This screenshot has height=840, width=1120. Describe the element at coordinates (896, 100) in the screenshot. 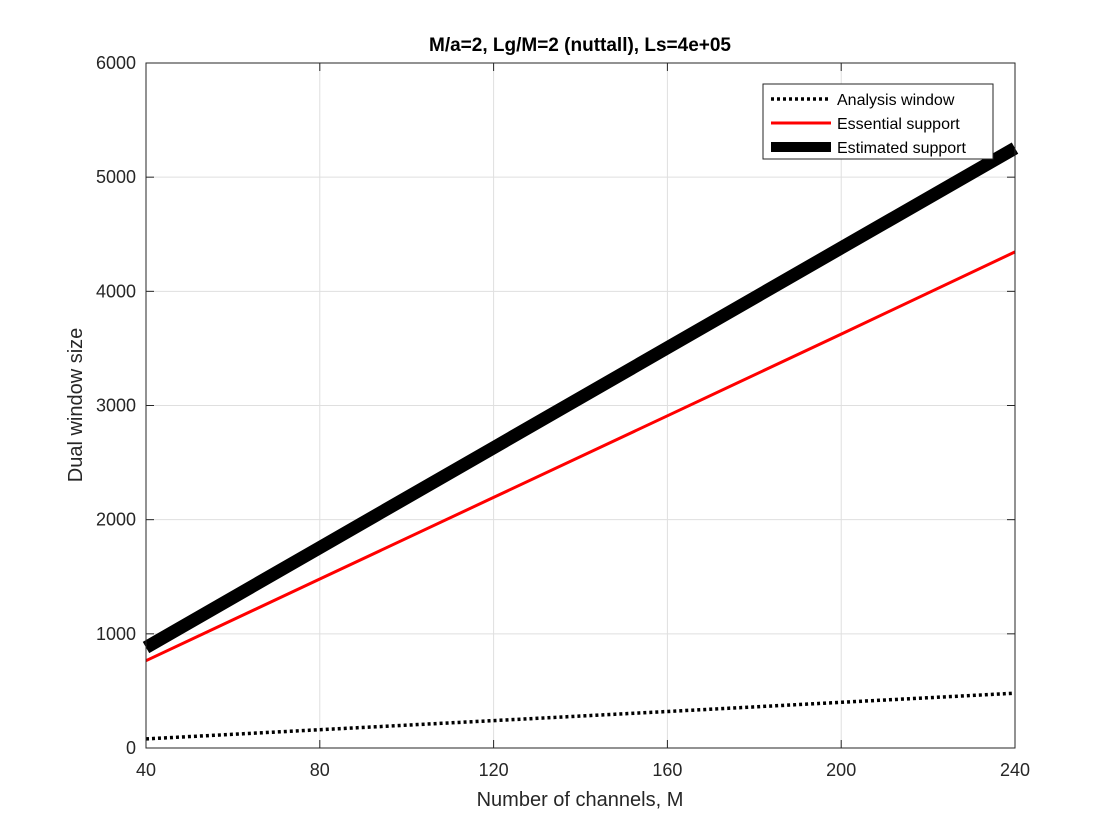

I see `legend-label-analysis-window: Analysis window` at that location.